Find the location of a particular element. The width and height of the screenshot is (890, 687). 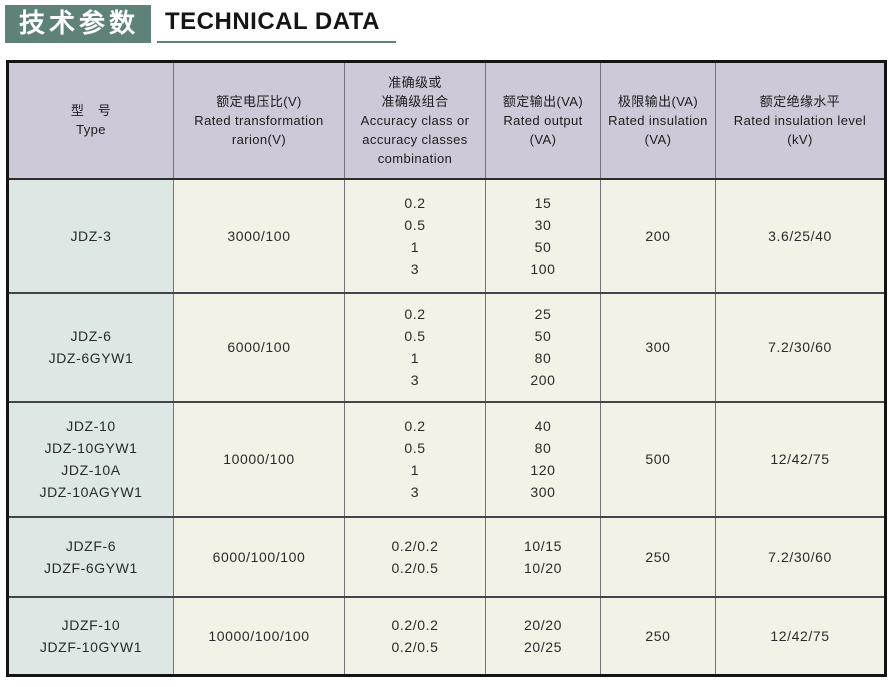

limit-output-cell: 500 is located at coordinates (658, 458).